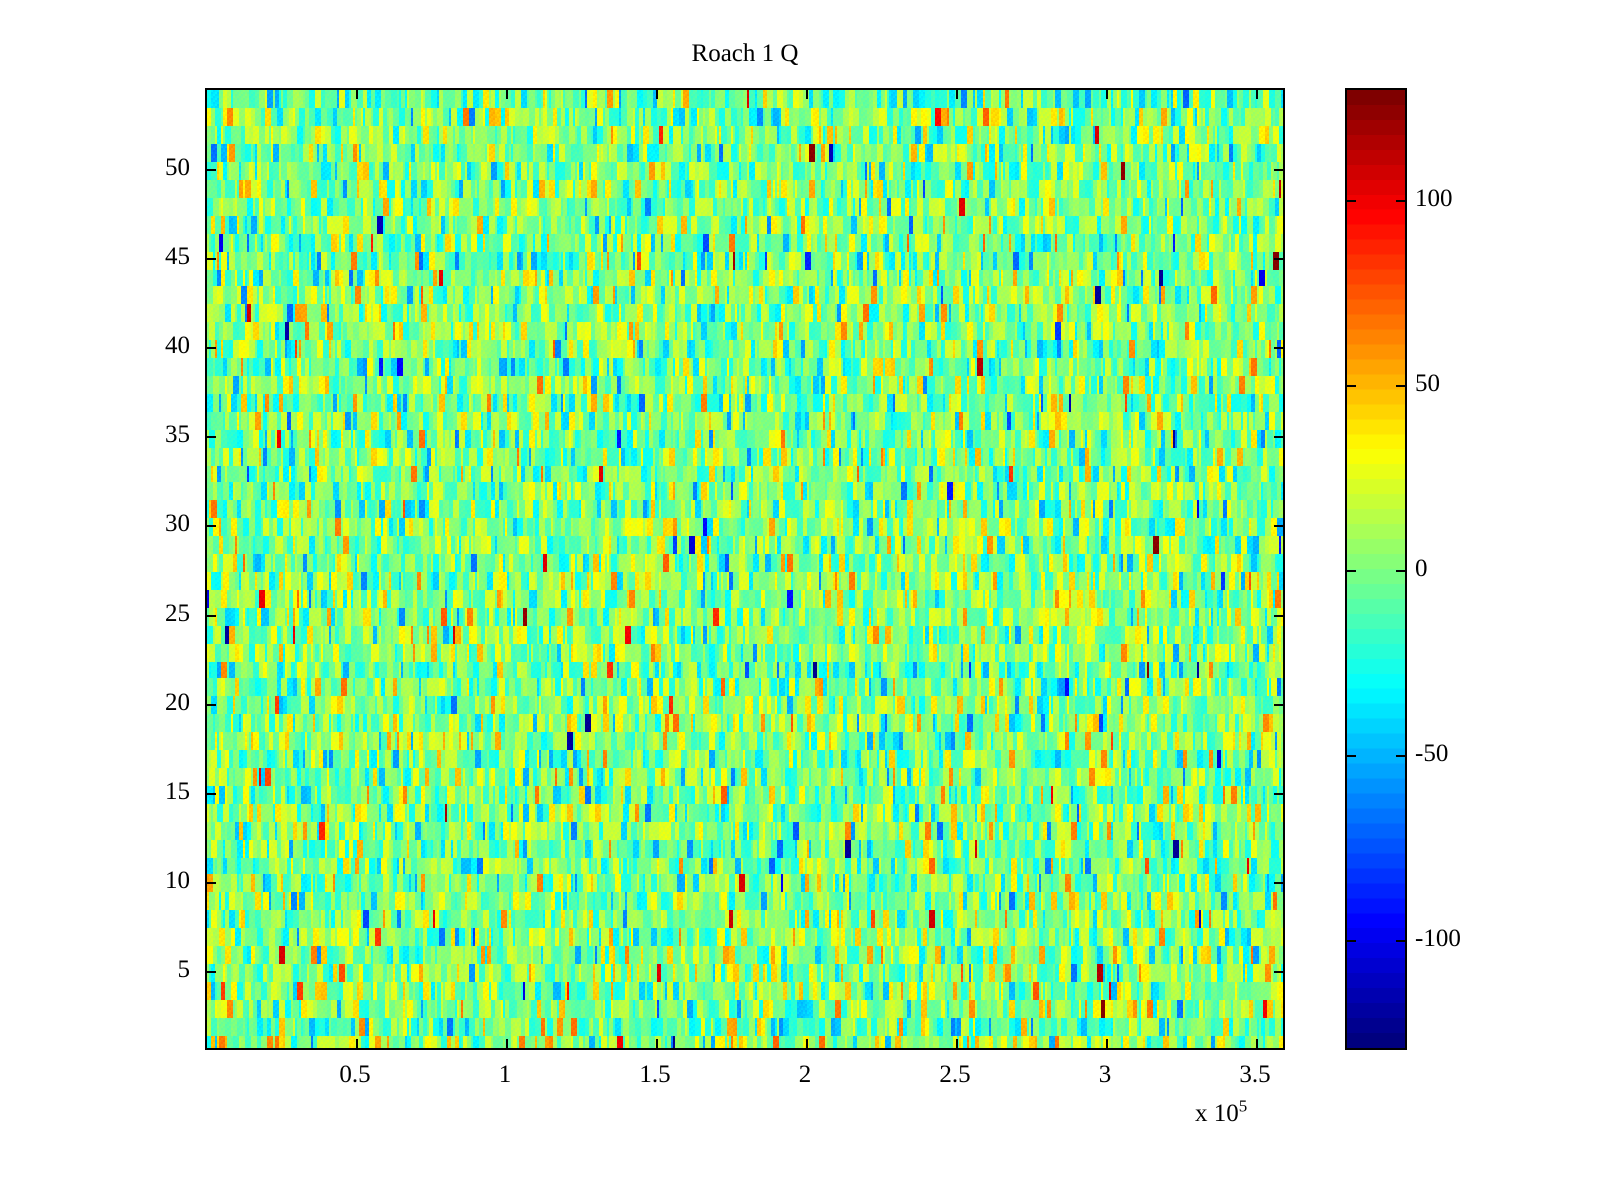 This screenshot has height=1200, width=1600. Describe the element at coordinates (1438, 938) in the screenshot. I see `colorbar-tick-label: -100` at that location.